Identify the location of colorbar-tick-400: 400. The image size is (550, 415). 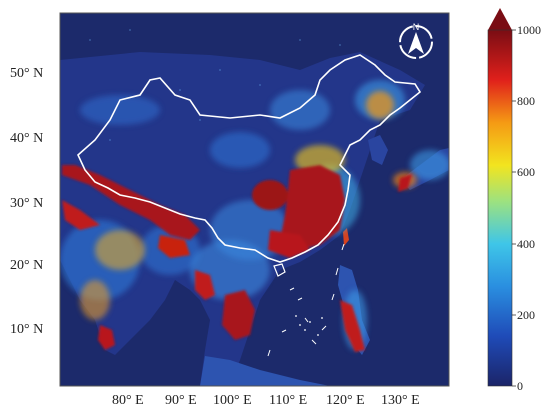
(526, 244).